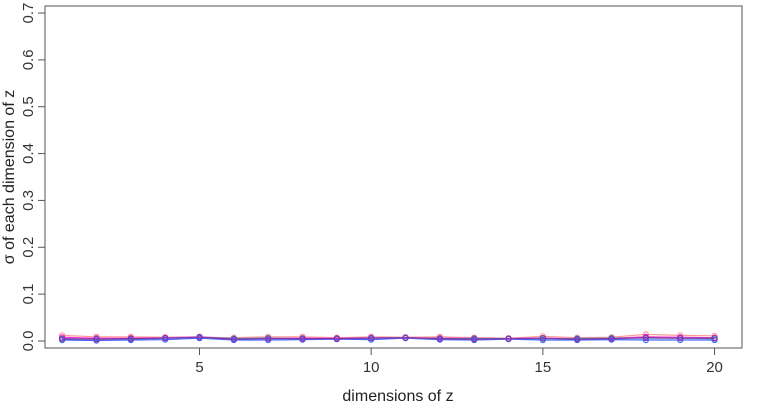 The height and width of the screenshot is (418, 772). Describe the element at coordinates (32, 177) in the screenshot. I see `y-axis: 0.0 0.1 0.2 0.3 0.4 0.5 0.6 0.7` at that location.